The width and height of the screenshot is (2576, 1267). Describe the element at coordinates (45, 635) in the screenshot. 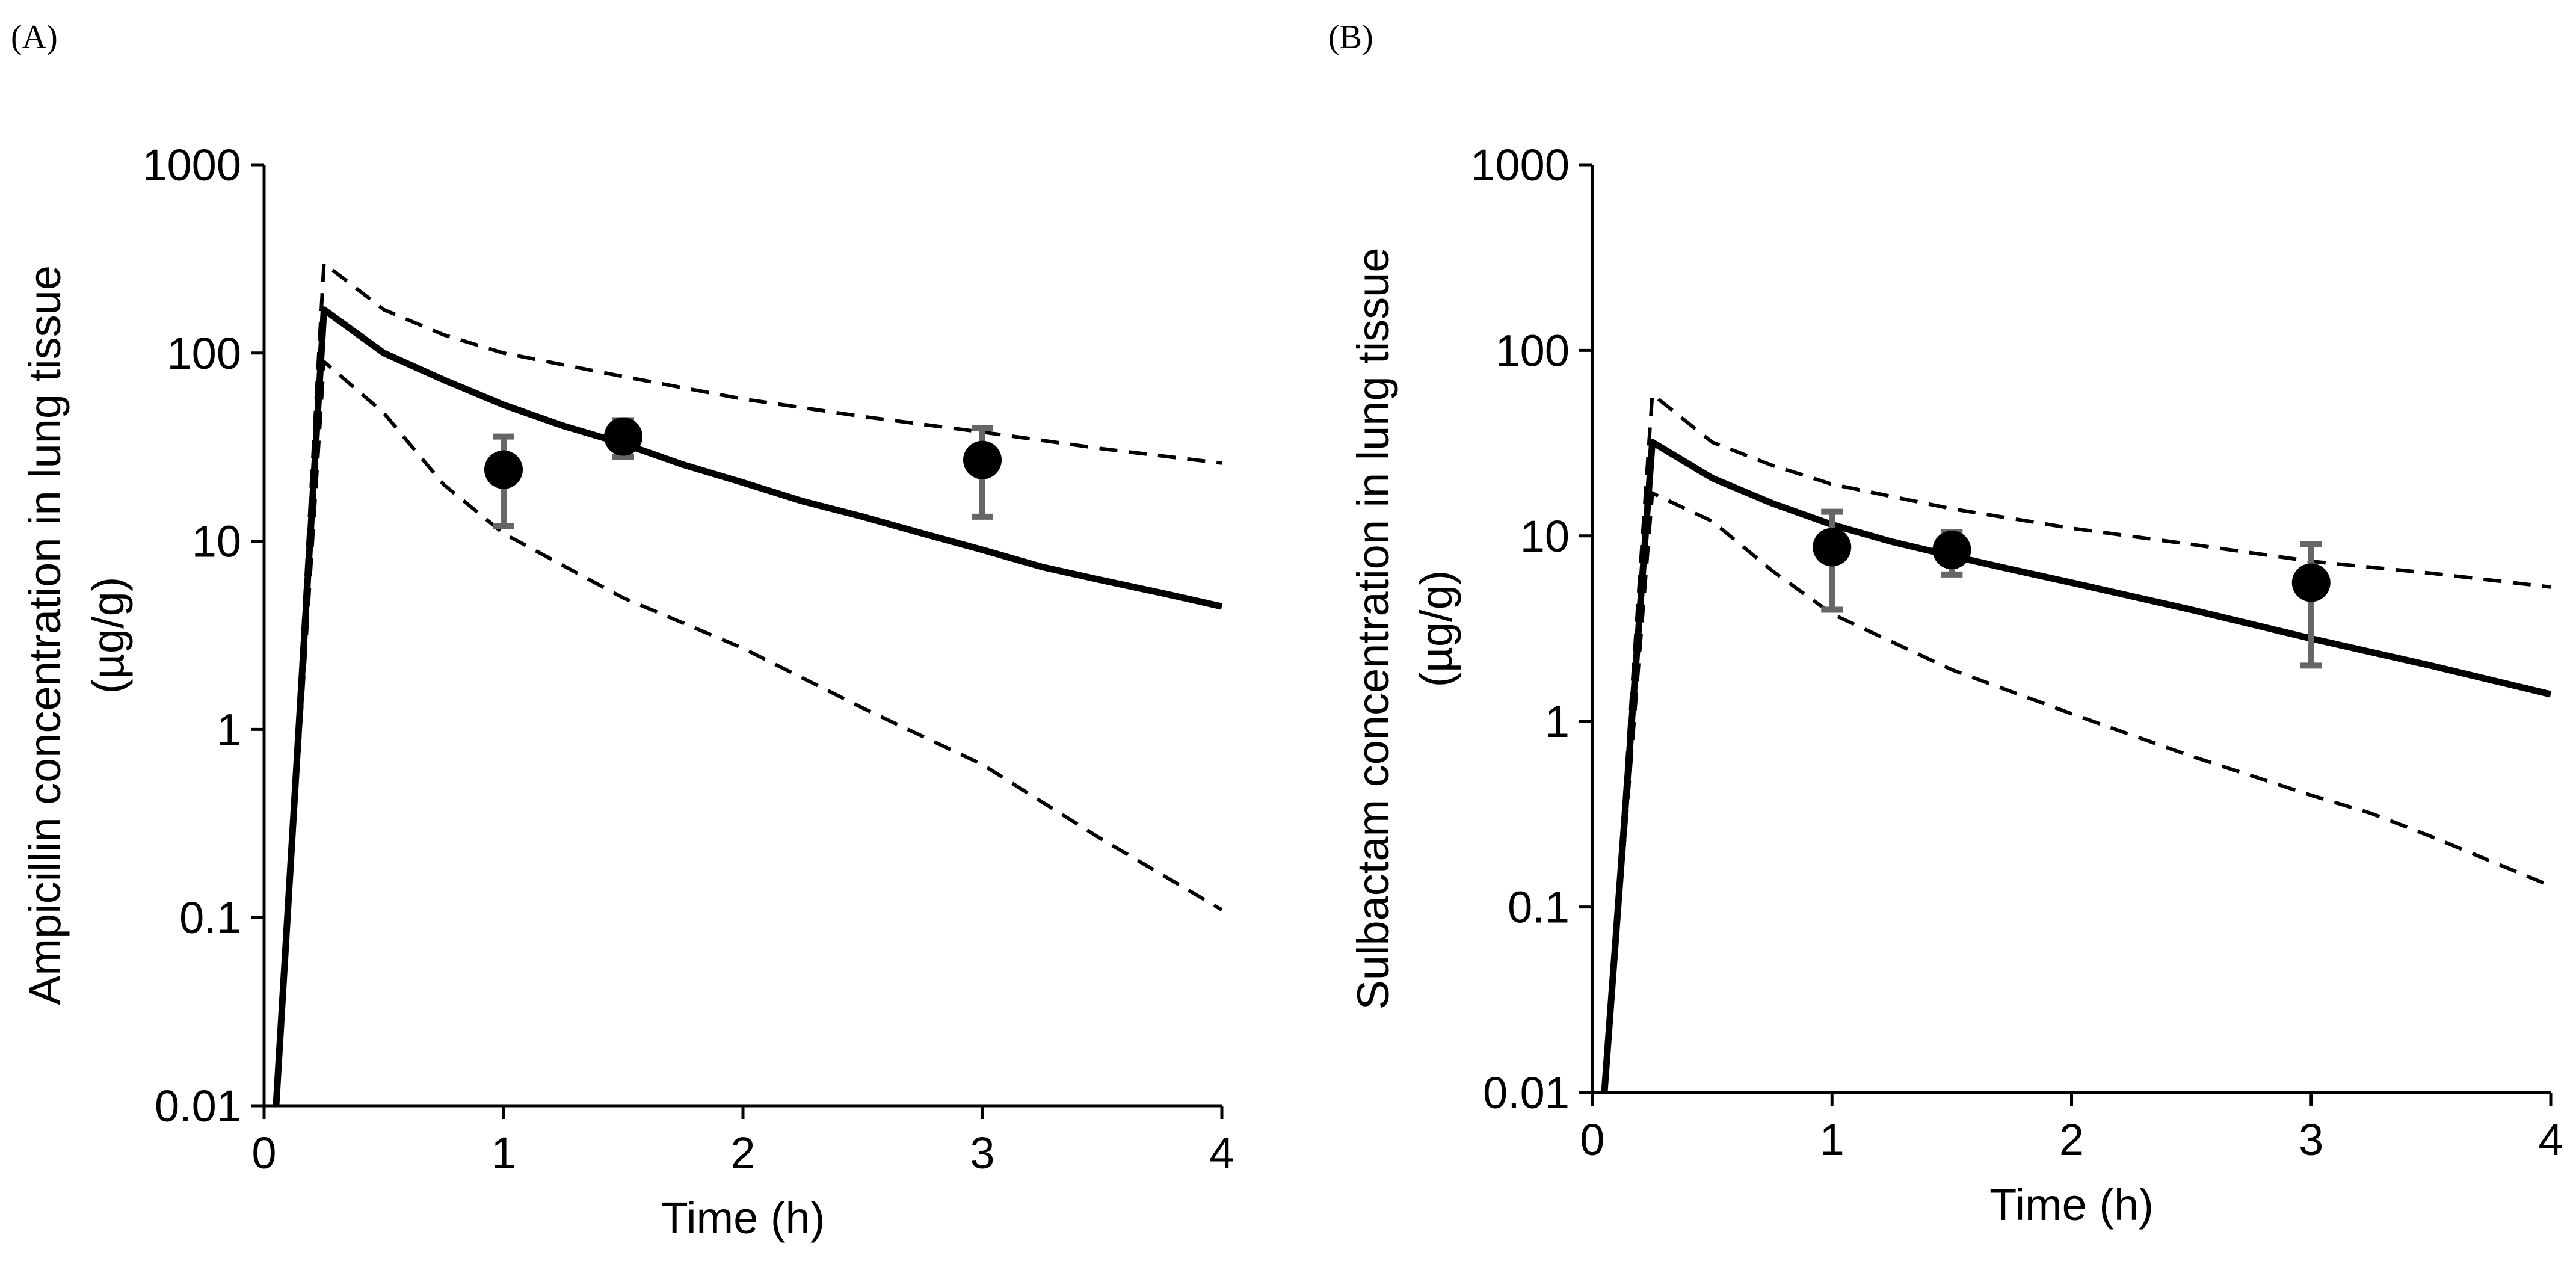

I see `y-axis-title: Ampicillin concentration in lung tissue` at that location.